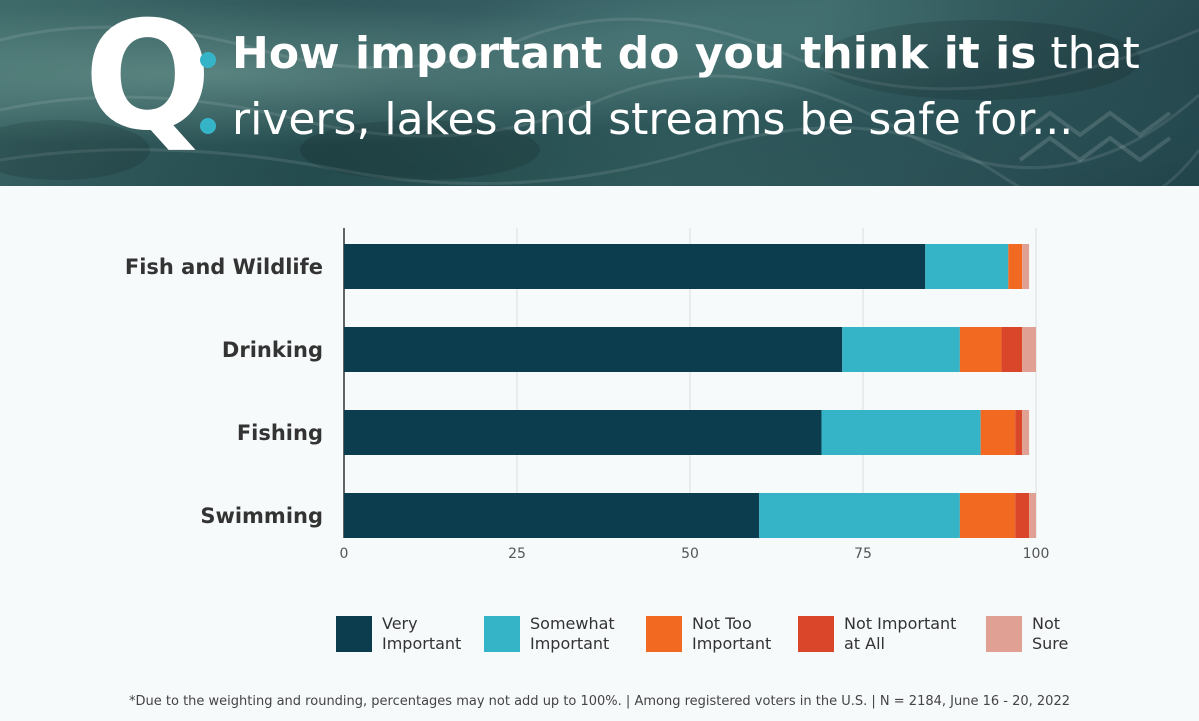  I want to click on title-line-1: How important do you think it is that, so click(686, 54).